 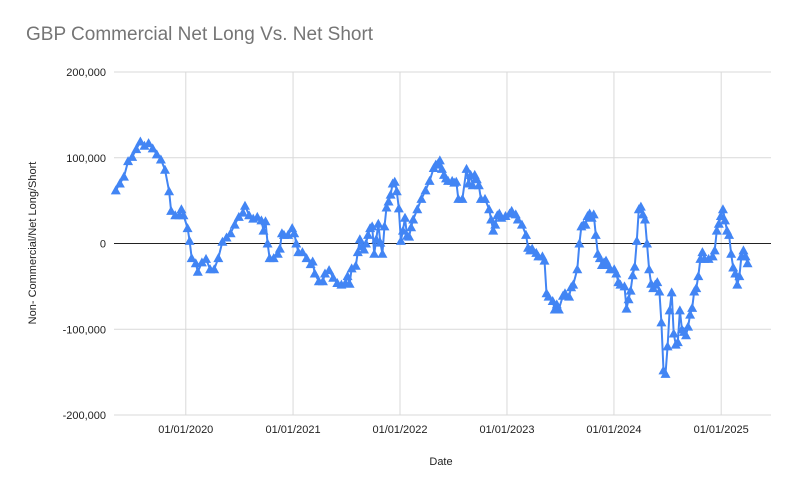 What do you see at coordinates (200, 34) in the screenshot?
I see `chart-title: GBP Commercial Net Long Vs. Net Short` at bounding box center [200, 34].